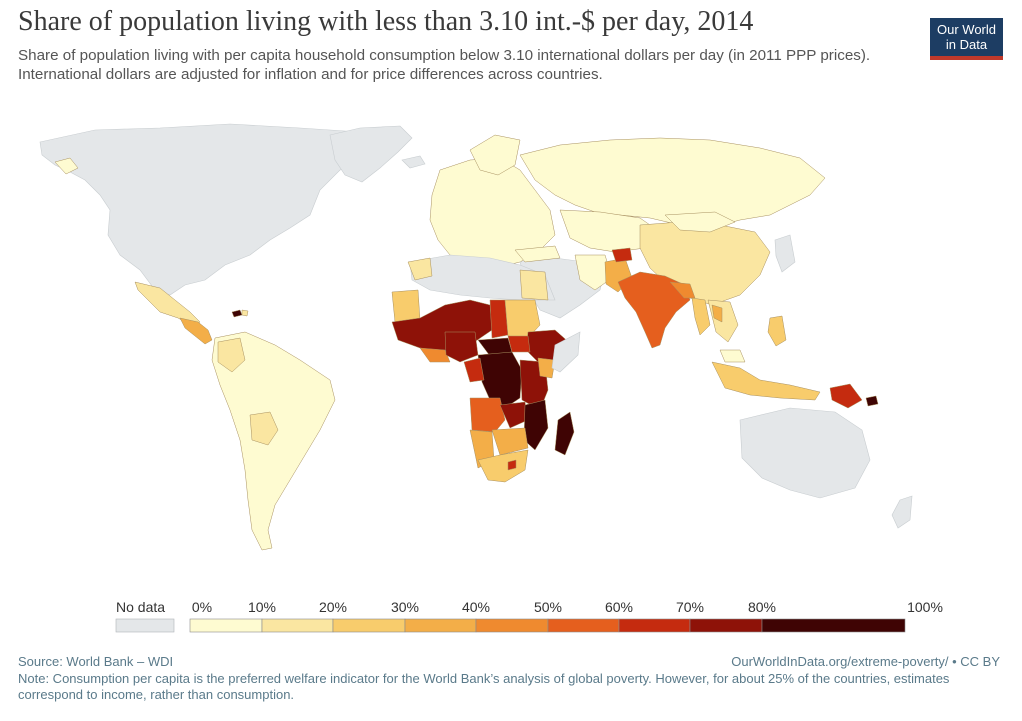 Image resolution: width=1022 pixels, height=721 pixels. Describe the element at coordinates (846, 396) in the screenshot. I see `region-papua-new-guinea` at that location.